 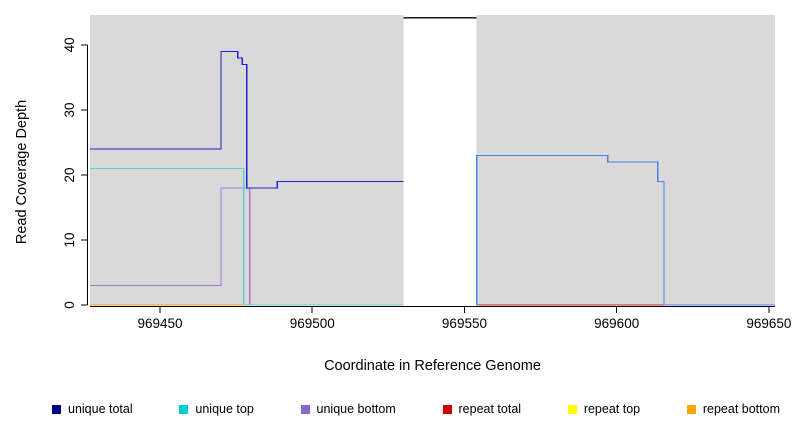 What do you see at coordinates (356, 409) in the screenshot?
I see `legend-label-unique-bottom: unique bottom` at bounding box center [356, 409].